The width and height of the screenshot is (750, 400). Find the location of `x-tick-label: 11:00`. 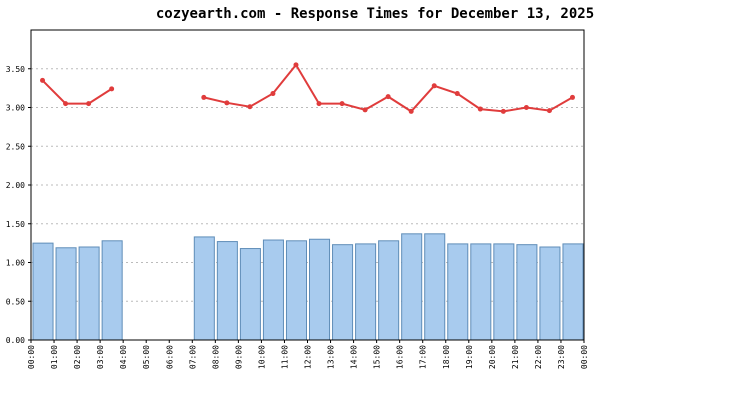

x-tick-label: 11:00 is located at coordinates (284, 357).